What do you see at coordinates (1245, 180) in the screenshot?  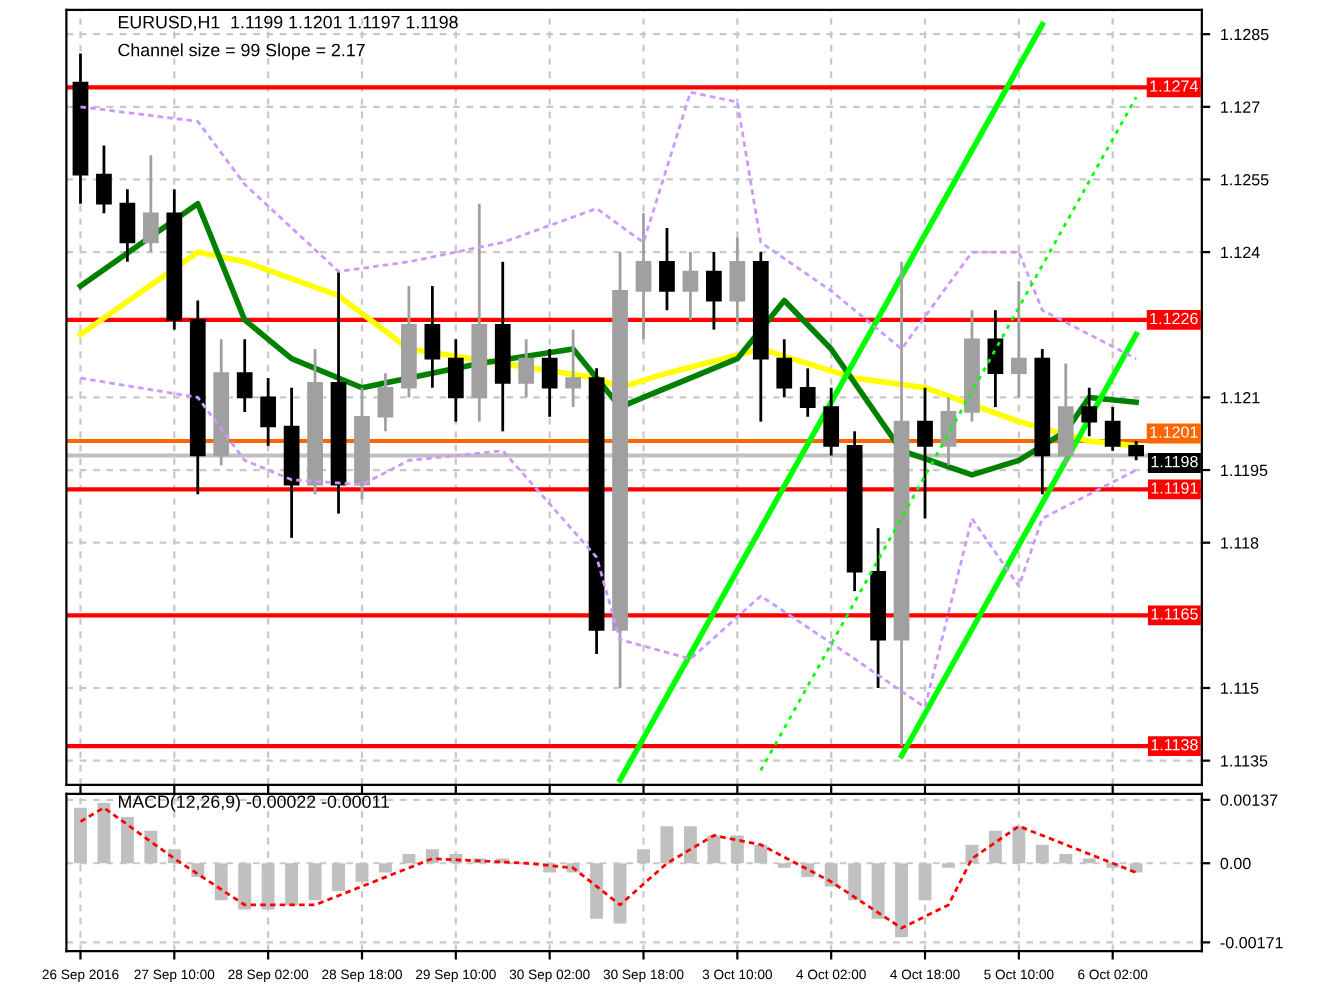 I see `y-tick-label: 1.1255` at bounding box center [1245, 180].